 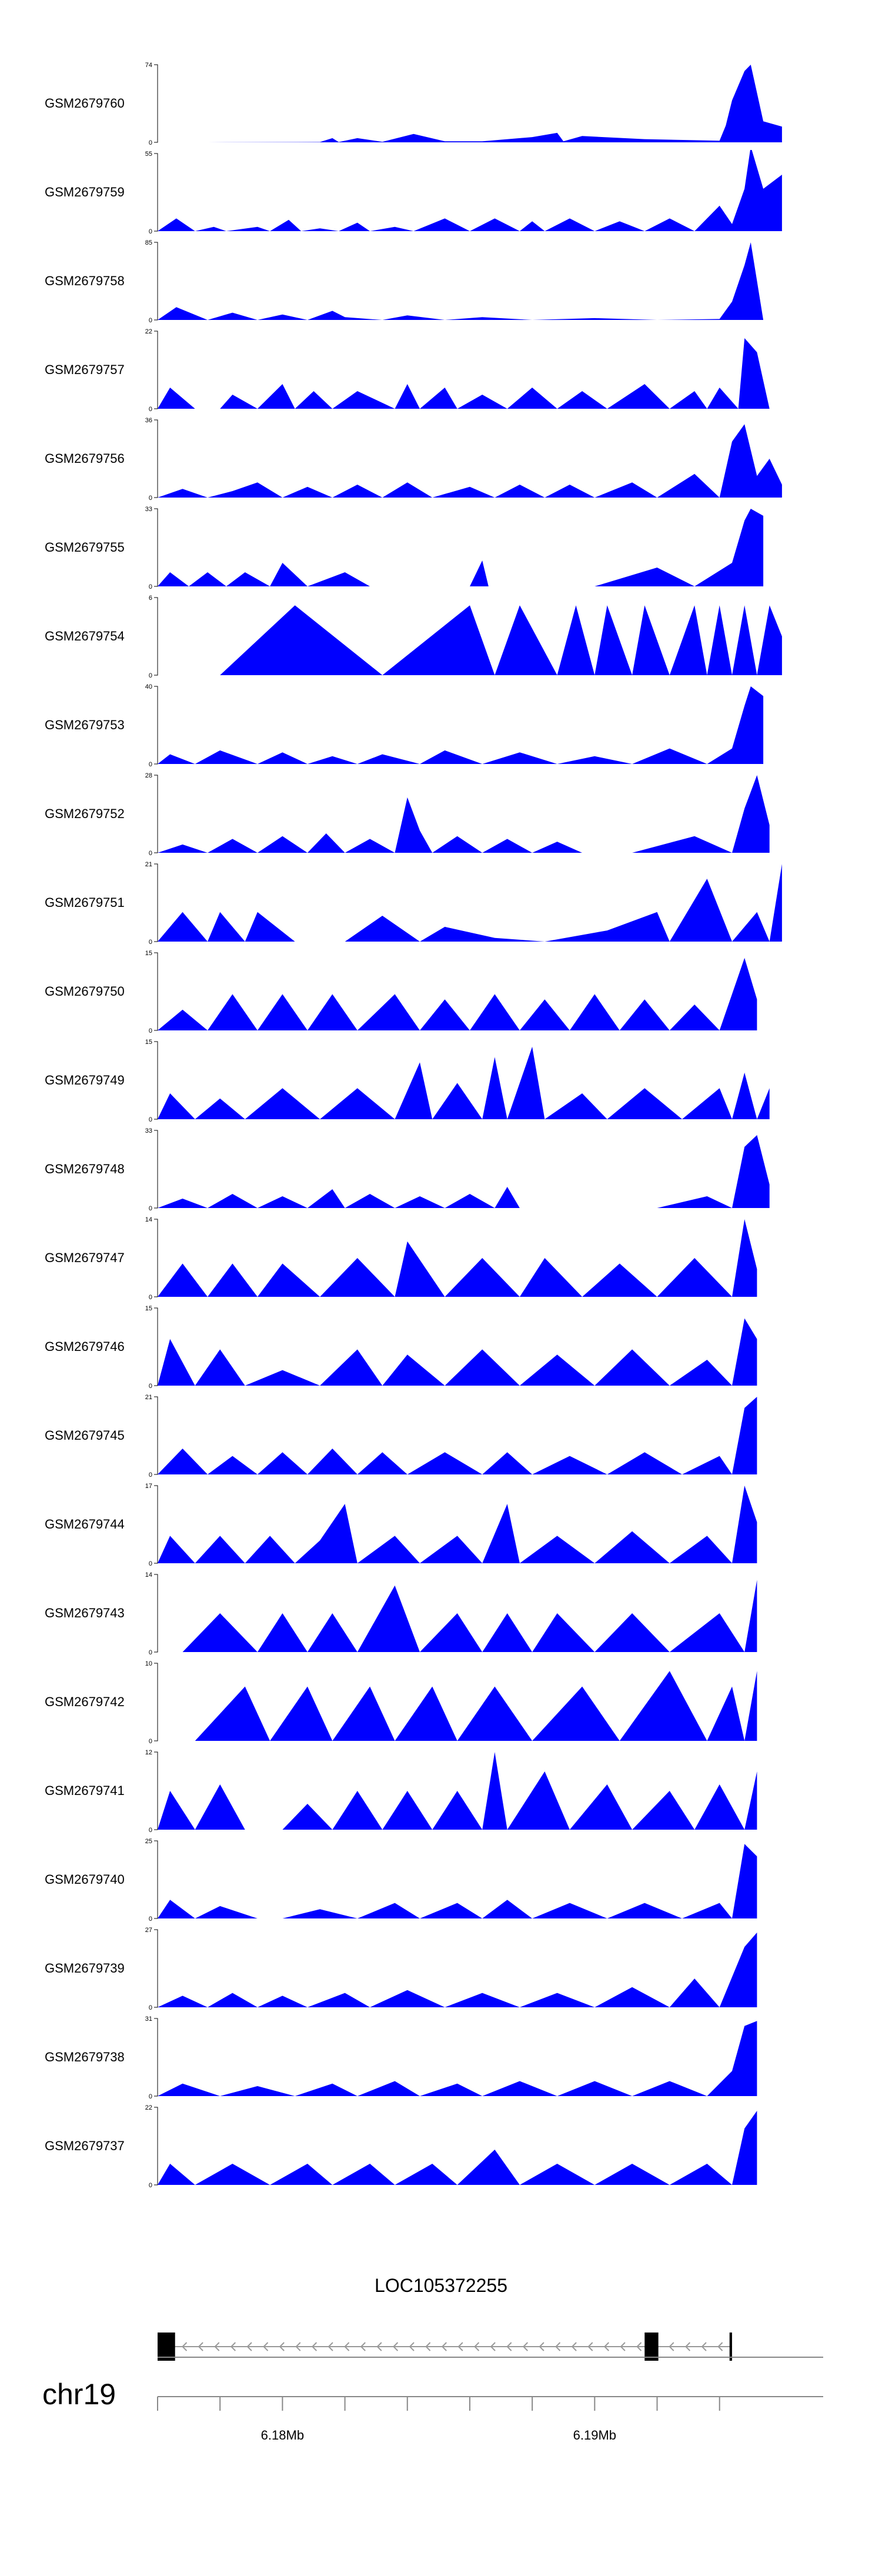 What do you see at coordinates (148, 2107) in the screenshot?
I see `track-ymax-label: 22` at bounding box center [148, 2107].